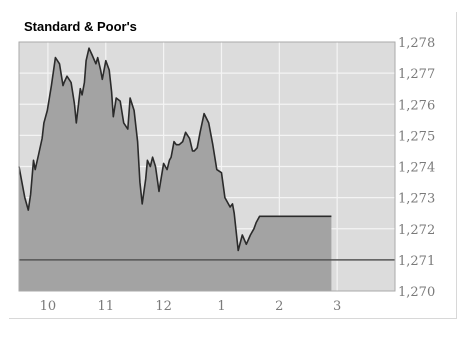 This screenshot has width=461, height=339. What do you see at coordinates (416, 230) in the screenshot?
I see `y-tick-label: 1,272` at bounding box center [416, 230].